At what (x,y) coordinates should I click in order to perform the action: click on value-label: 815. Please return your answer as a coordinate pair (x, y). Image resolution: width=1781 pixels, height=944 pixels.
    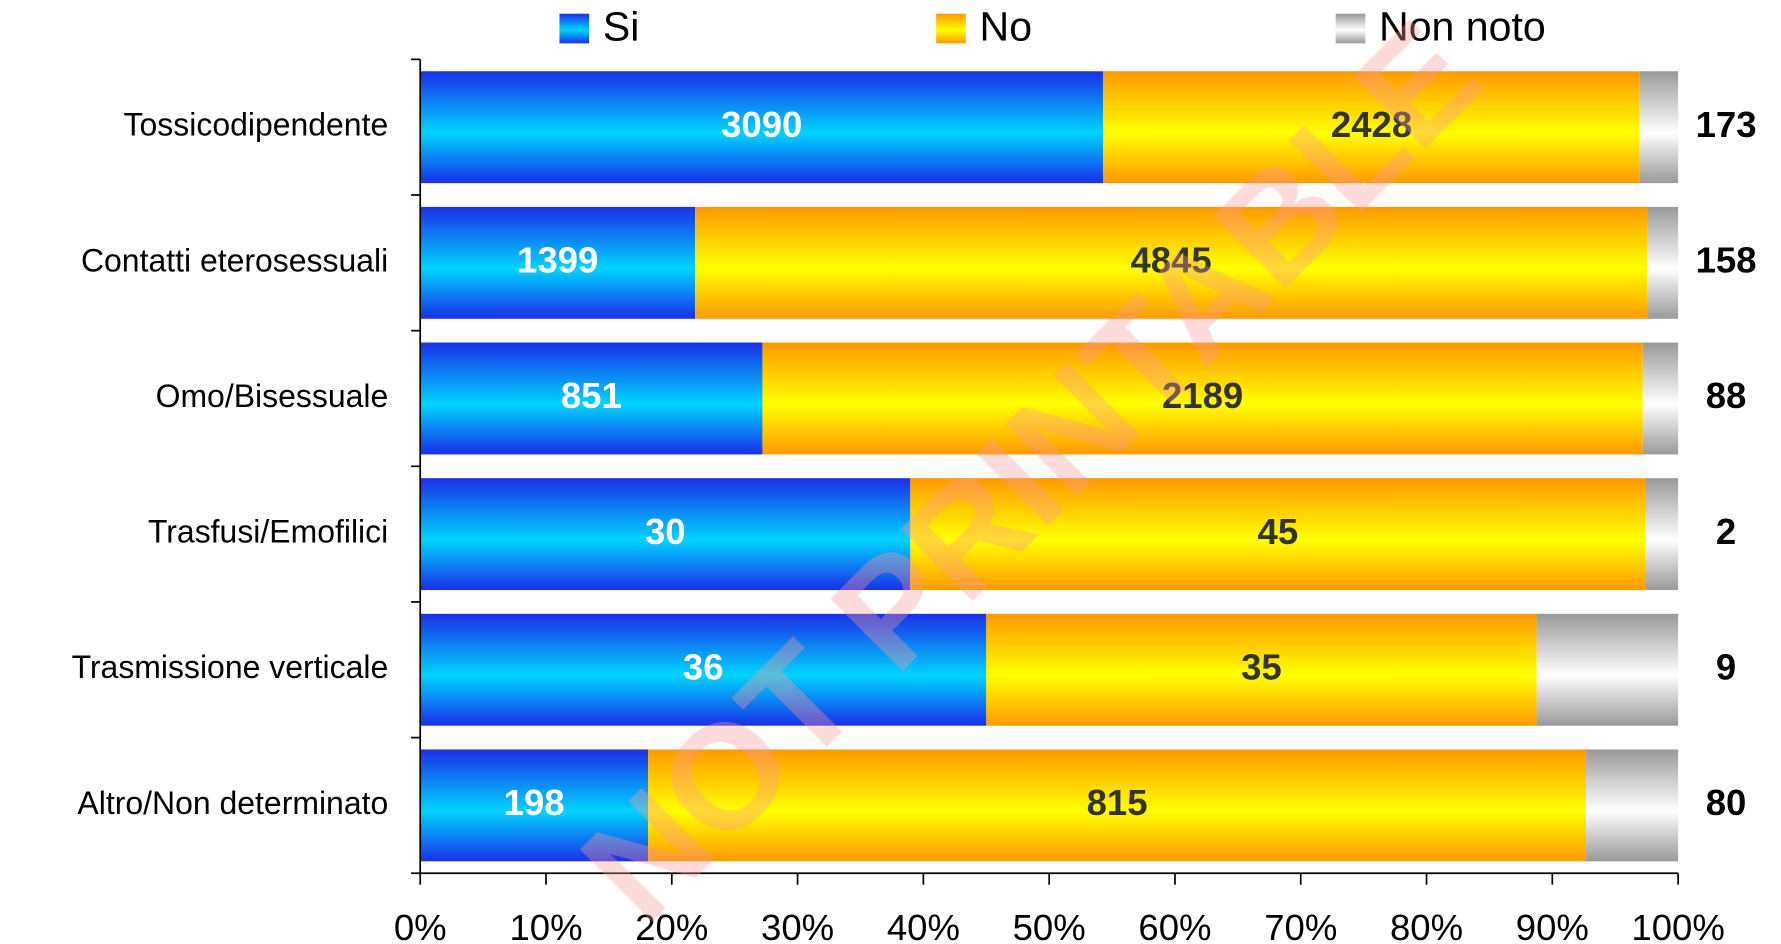
    Looking at the image, I should click on (1117, 802).